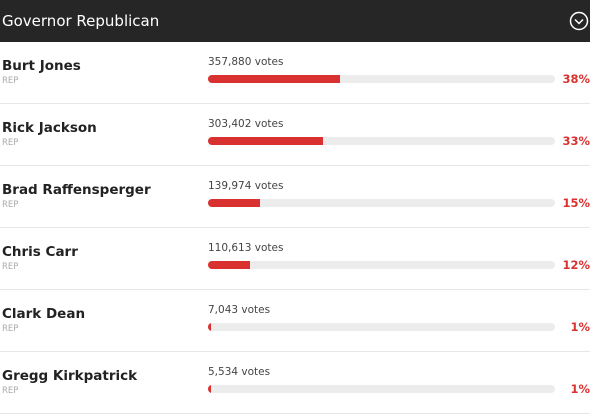 The image size is (590, 414). Describe the element at coordinates (246, 186) in the screenshot. I see `vote-count: 139,974 votes` at that location.